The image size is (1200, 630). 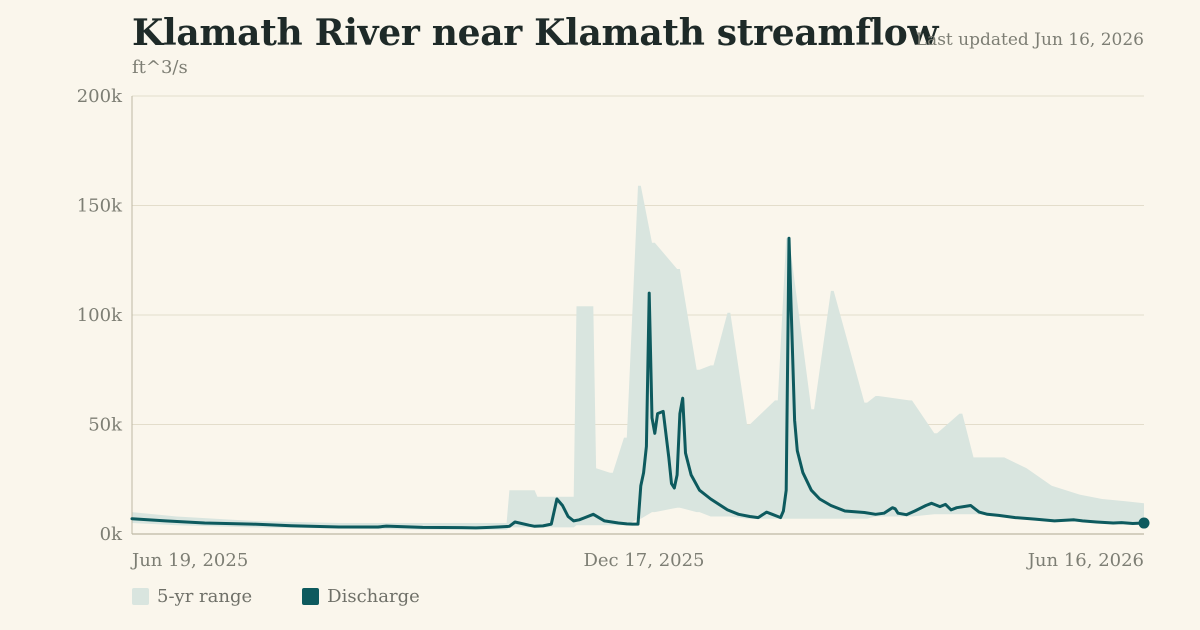 I want to click on legend-label-range: 5-yr range, so click(x=205, y=596).